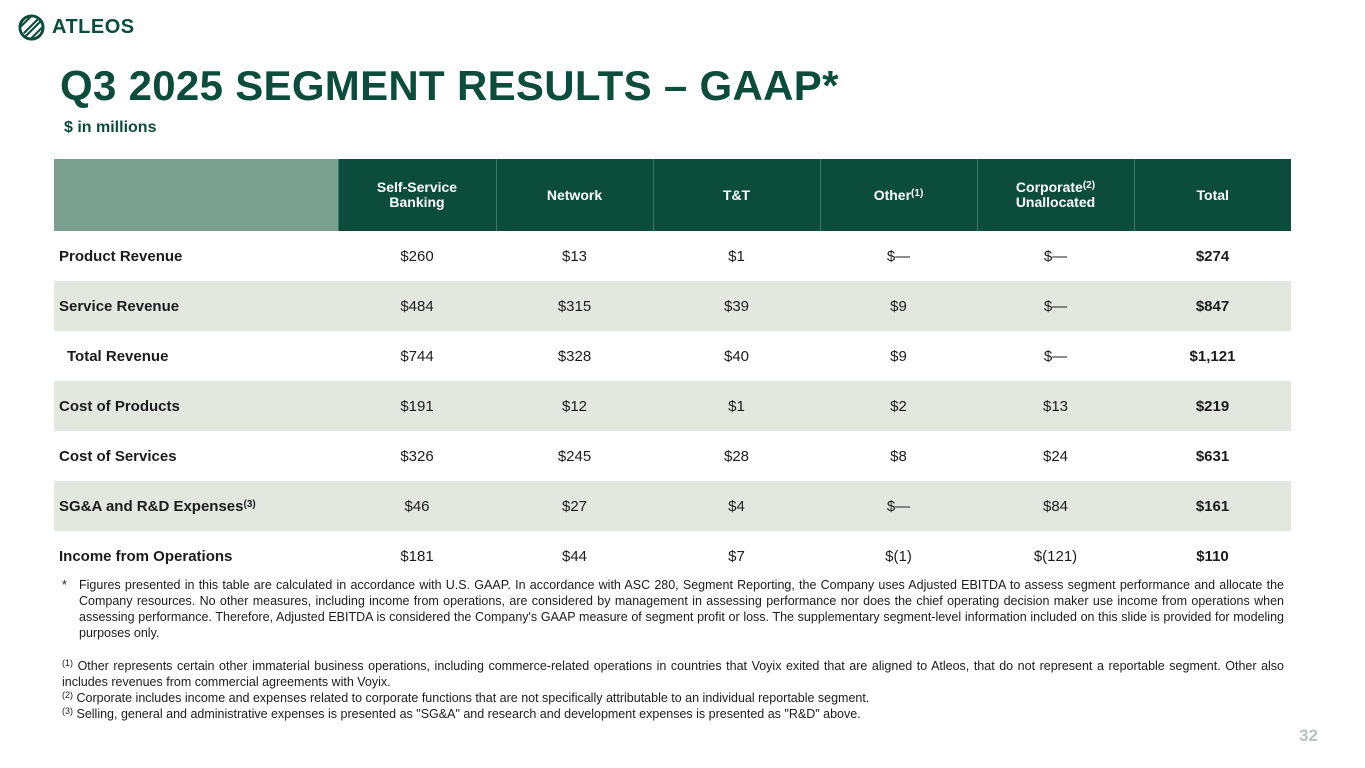 This screenshot has width=1365, height=768. Describe the element at coordinates (121, 256) in the screenshot. I see `row-label-text: Product Revenue` at that location.